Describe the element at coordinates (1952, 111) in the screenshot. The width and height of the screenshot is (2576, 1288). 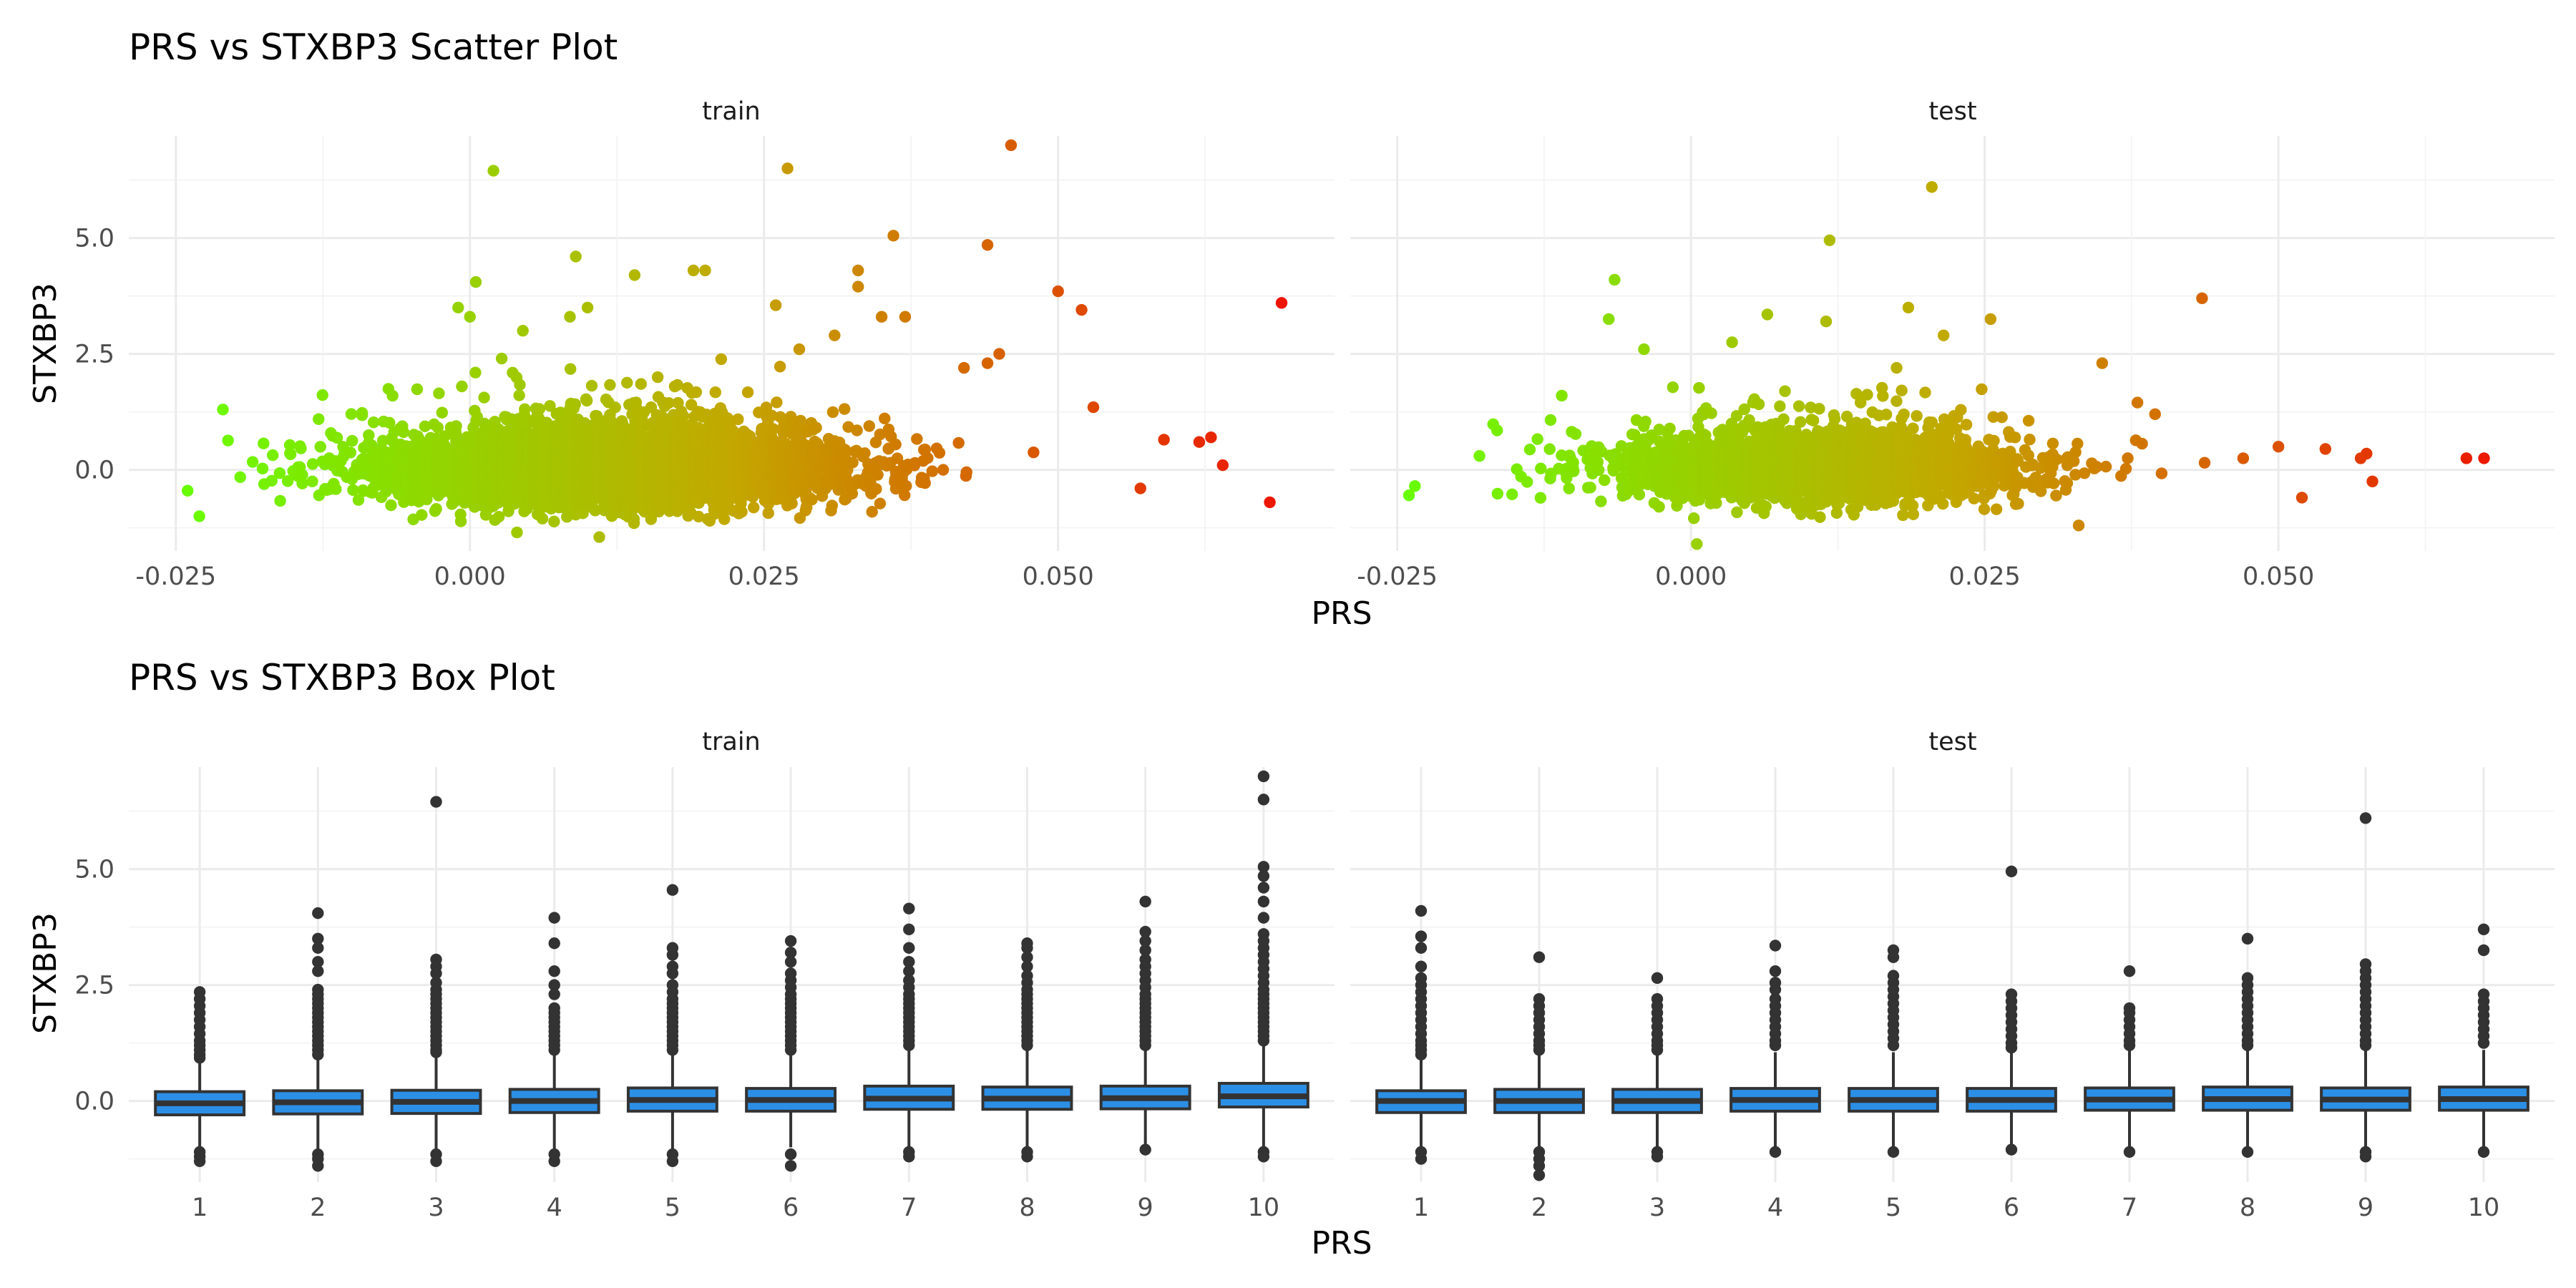
I see `scatter-strip-test: test` at that location.